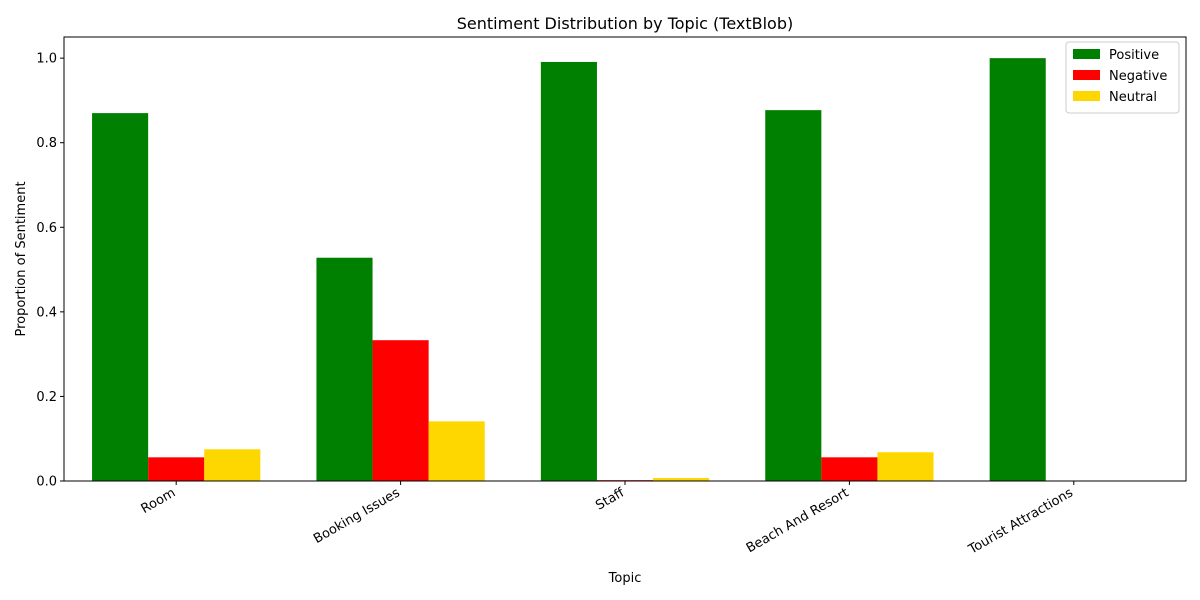  What do you see at coordinates (21, 258) in the screenshot?
I see `y-axis-label: Proportion of Sentiment` at bounding box center [21, 258].